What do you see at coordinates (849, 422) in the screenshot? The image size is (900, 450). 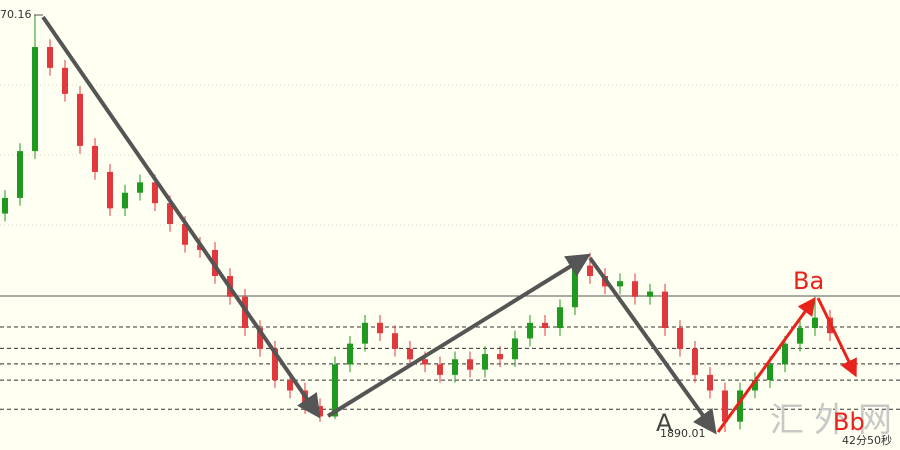 I see `label-bb: Bb` at bounding box center [849, 422].